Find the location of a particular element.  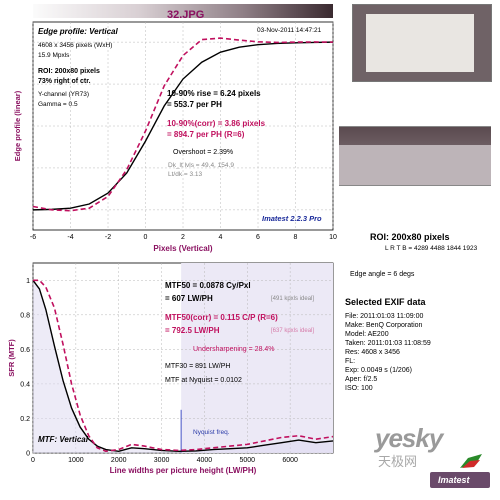

mtf30: MTF30 = 891 LW/PH is located at coordinates (198, 366).